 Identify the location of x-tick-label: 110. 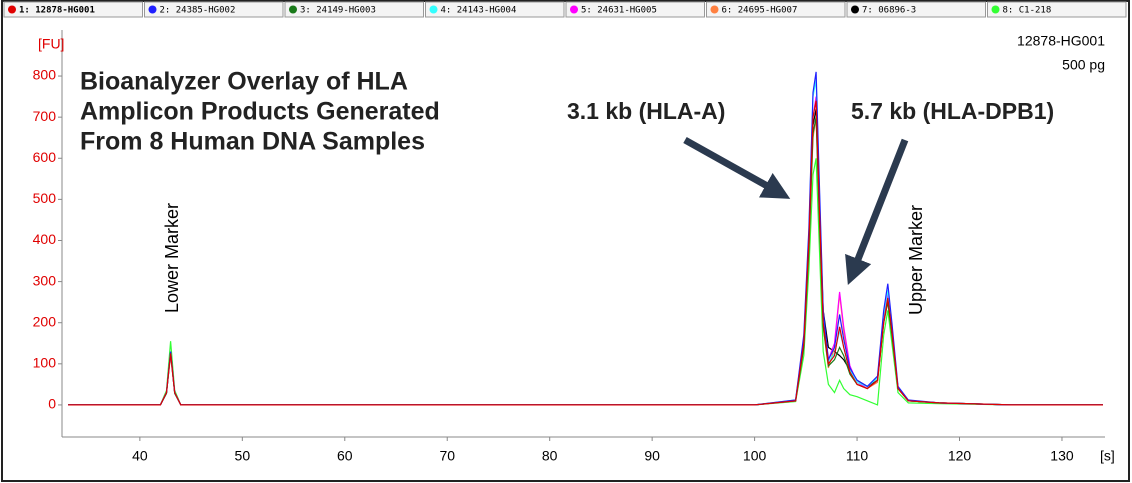
(857, 456).